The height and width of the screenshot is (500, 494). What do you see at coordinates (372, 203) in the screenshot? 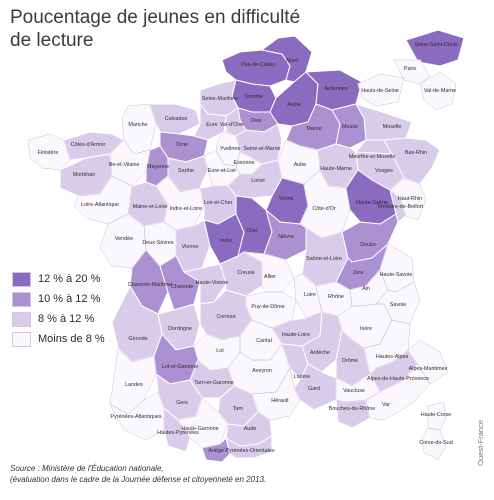
I see `department-label: Haute-Saône` at bounding box center [372, 203].